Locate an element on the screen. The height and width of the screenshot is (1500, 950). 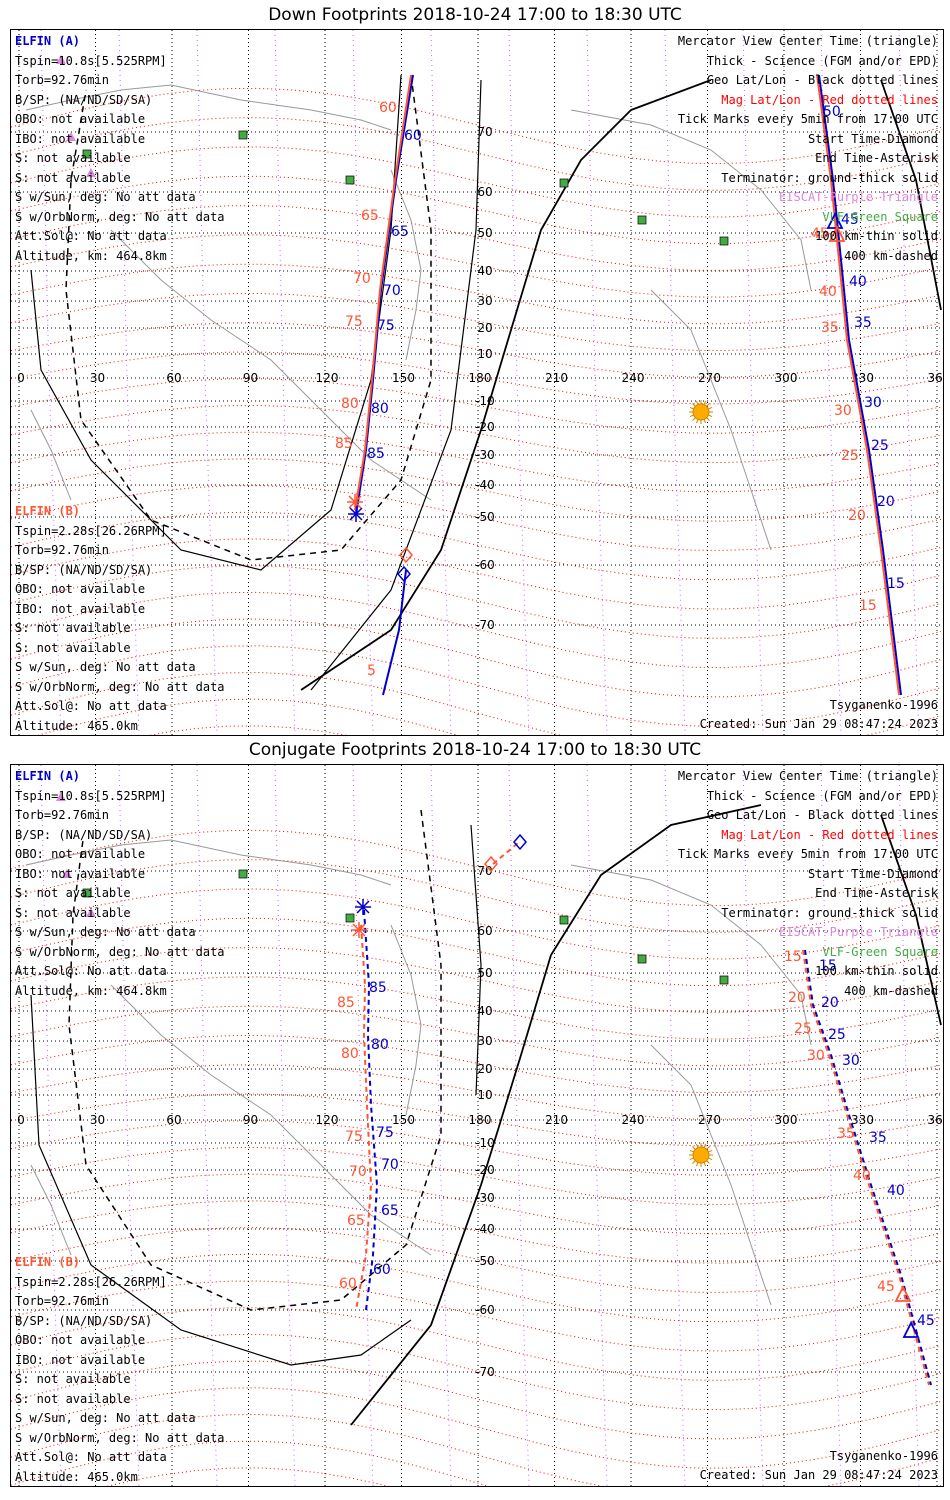
lon-tick-label: 300 is located at coordinates (786, 1120).